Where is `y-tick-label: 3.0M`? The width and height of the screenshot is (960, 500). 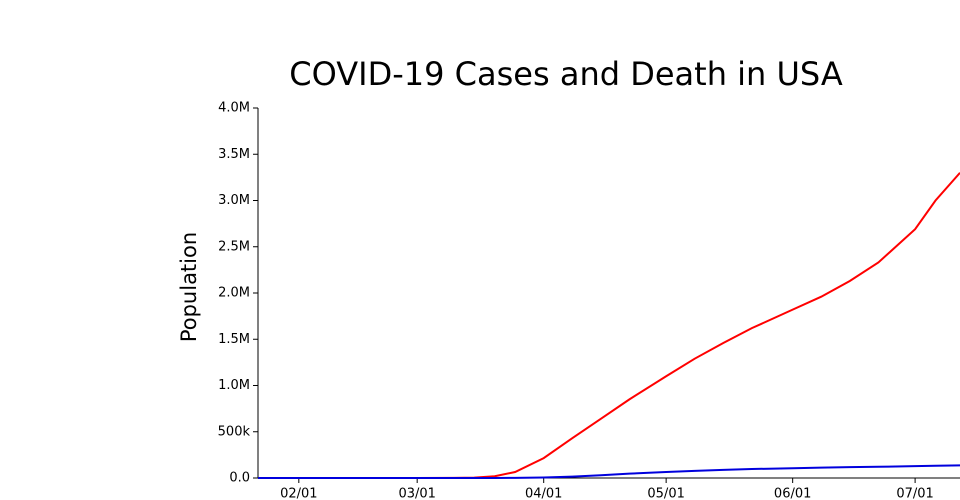 y-tick-label: 3.0M is located at coordinates (234, 200).